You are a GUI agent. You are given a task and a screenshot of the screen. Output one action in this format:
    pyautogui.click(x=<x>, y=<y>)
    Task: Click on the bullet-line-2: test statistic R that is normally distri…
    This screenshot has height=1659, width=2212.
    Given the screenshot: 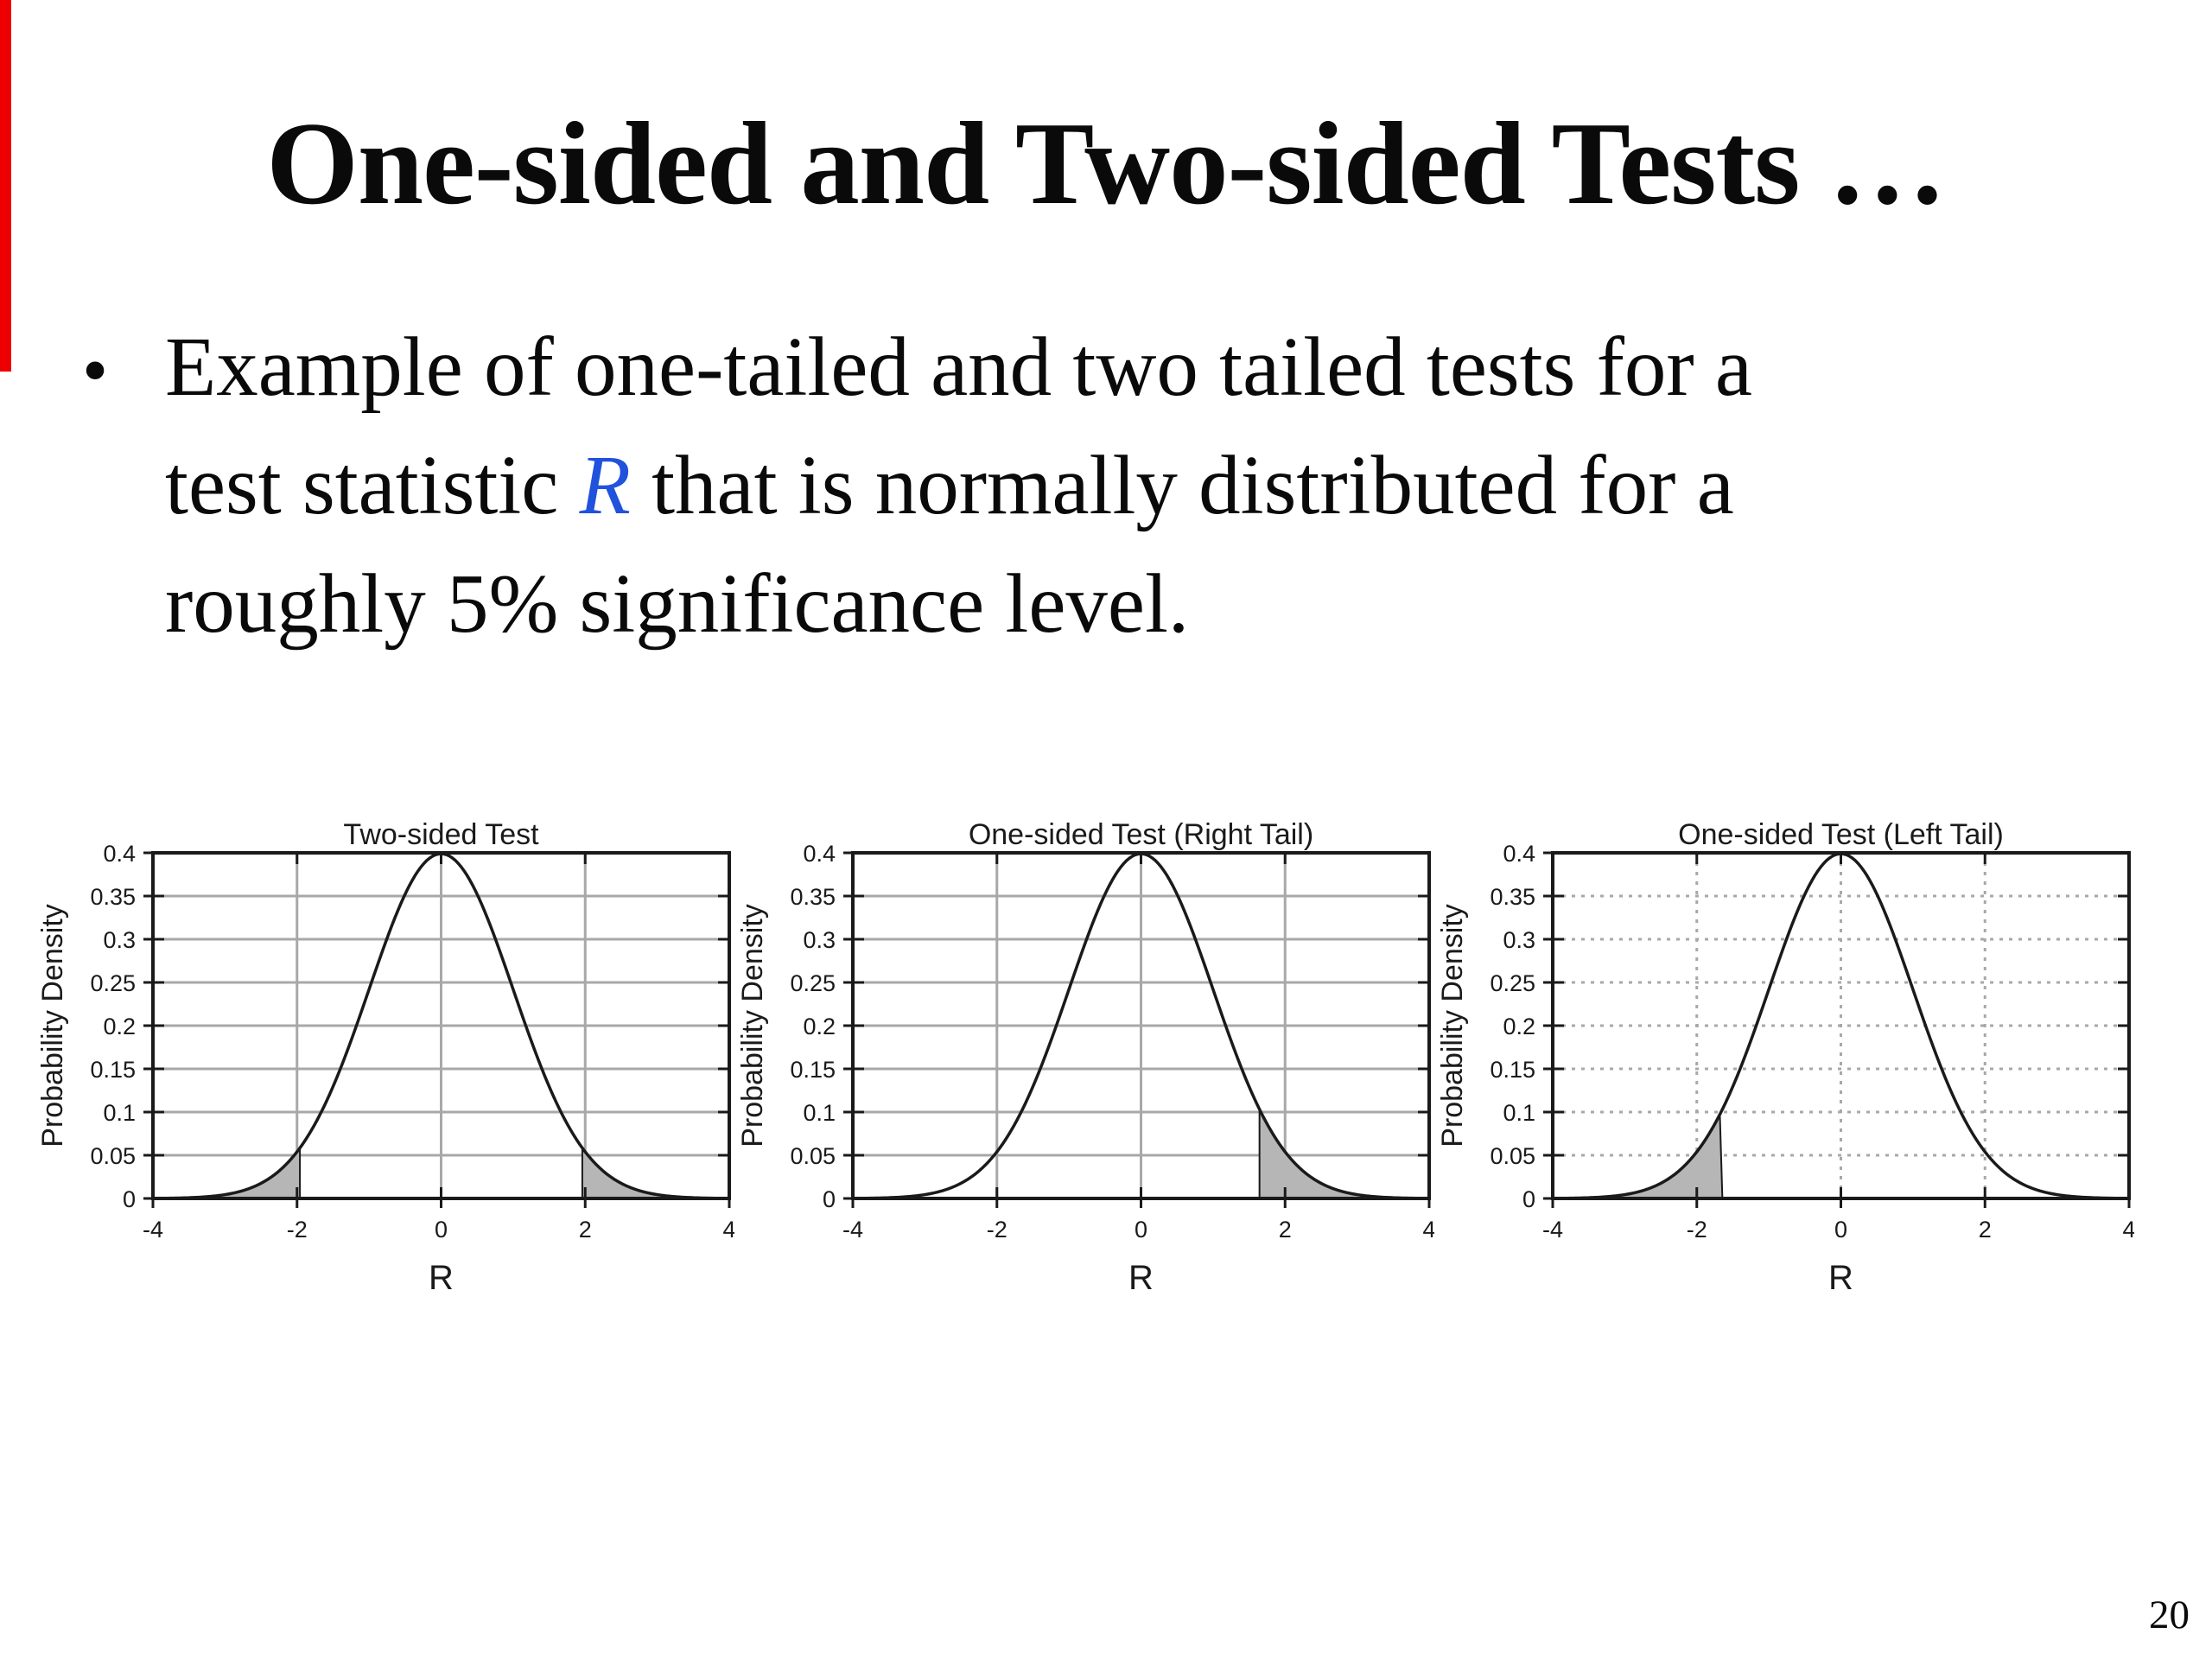 What is the action you would take?
    pyautogui.click(x=959, y=485)
    